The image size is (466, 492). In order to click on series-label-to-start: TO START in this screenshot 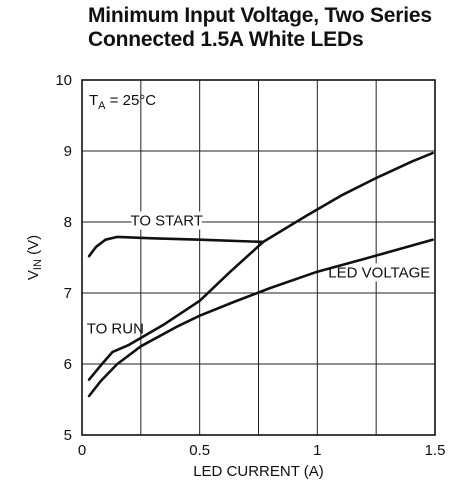, I will do `click(166, 221)`.